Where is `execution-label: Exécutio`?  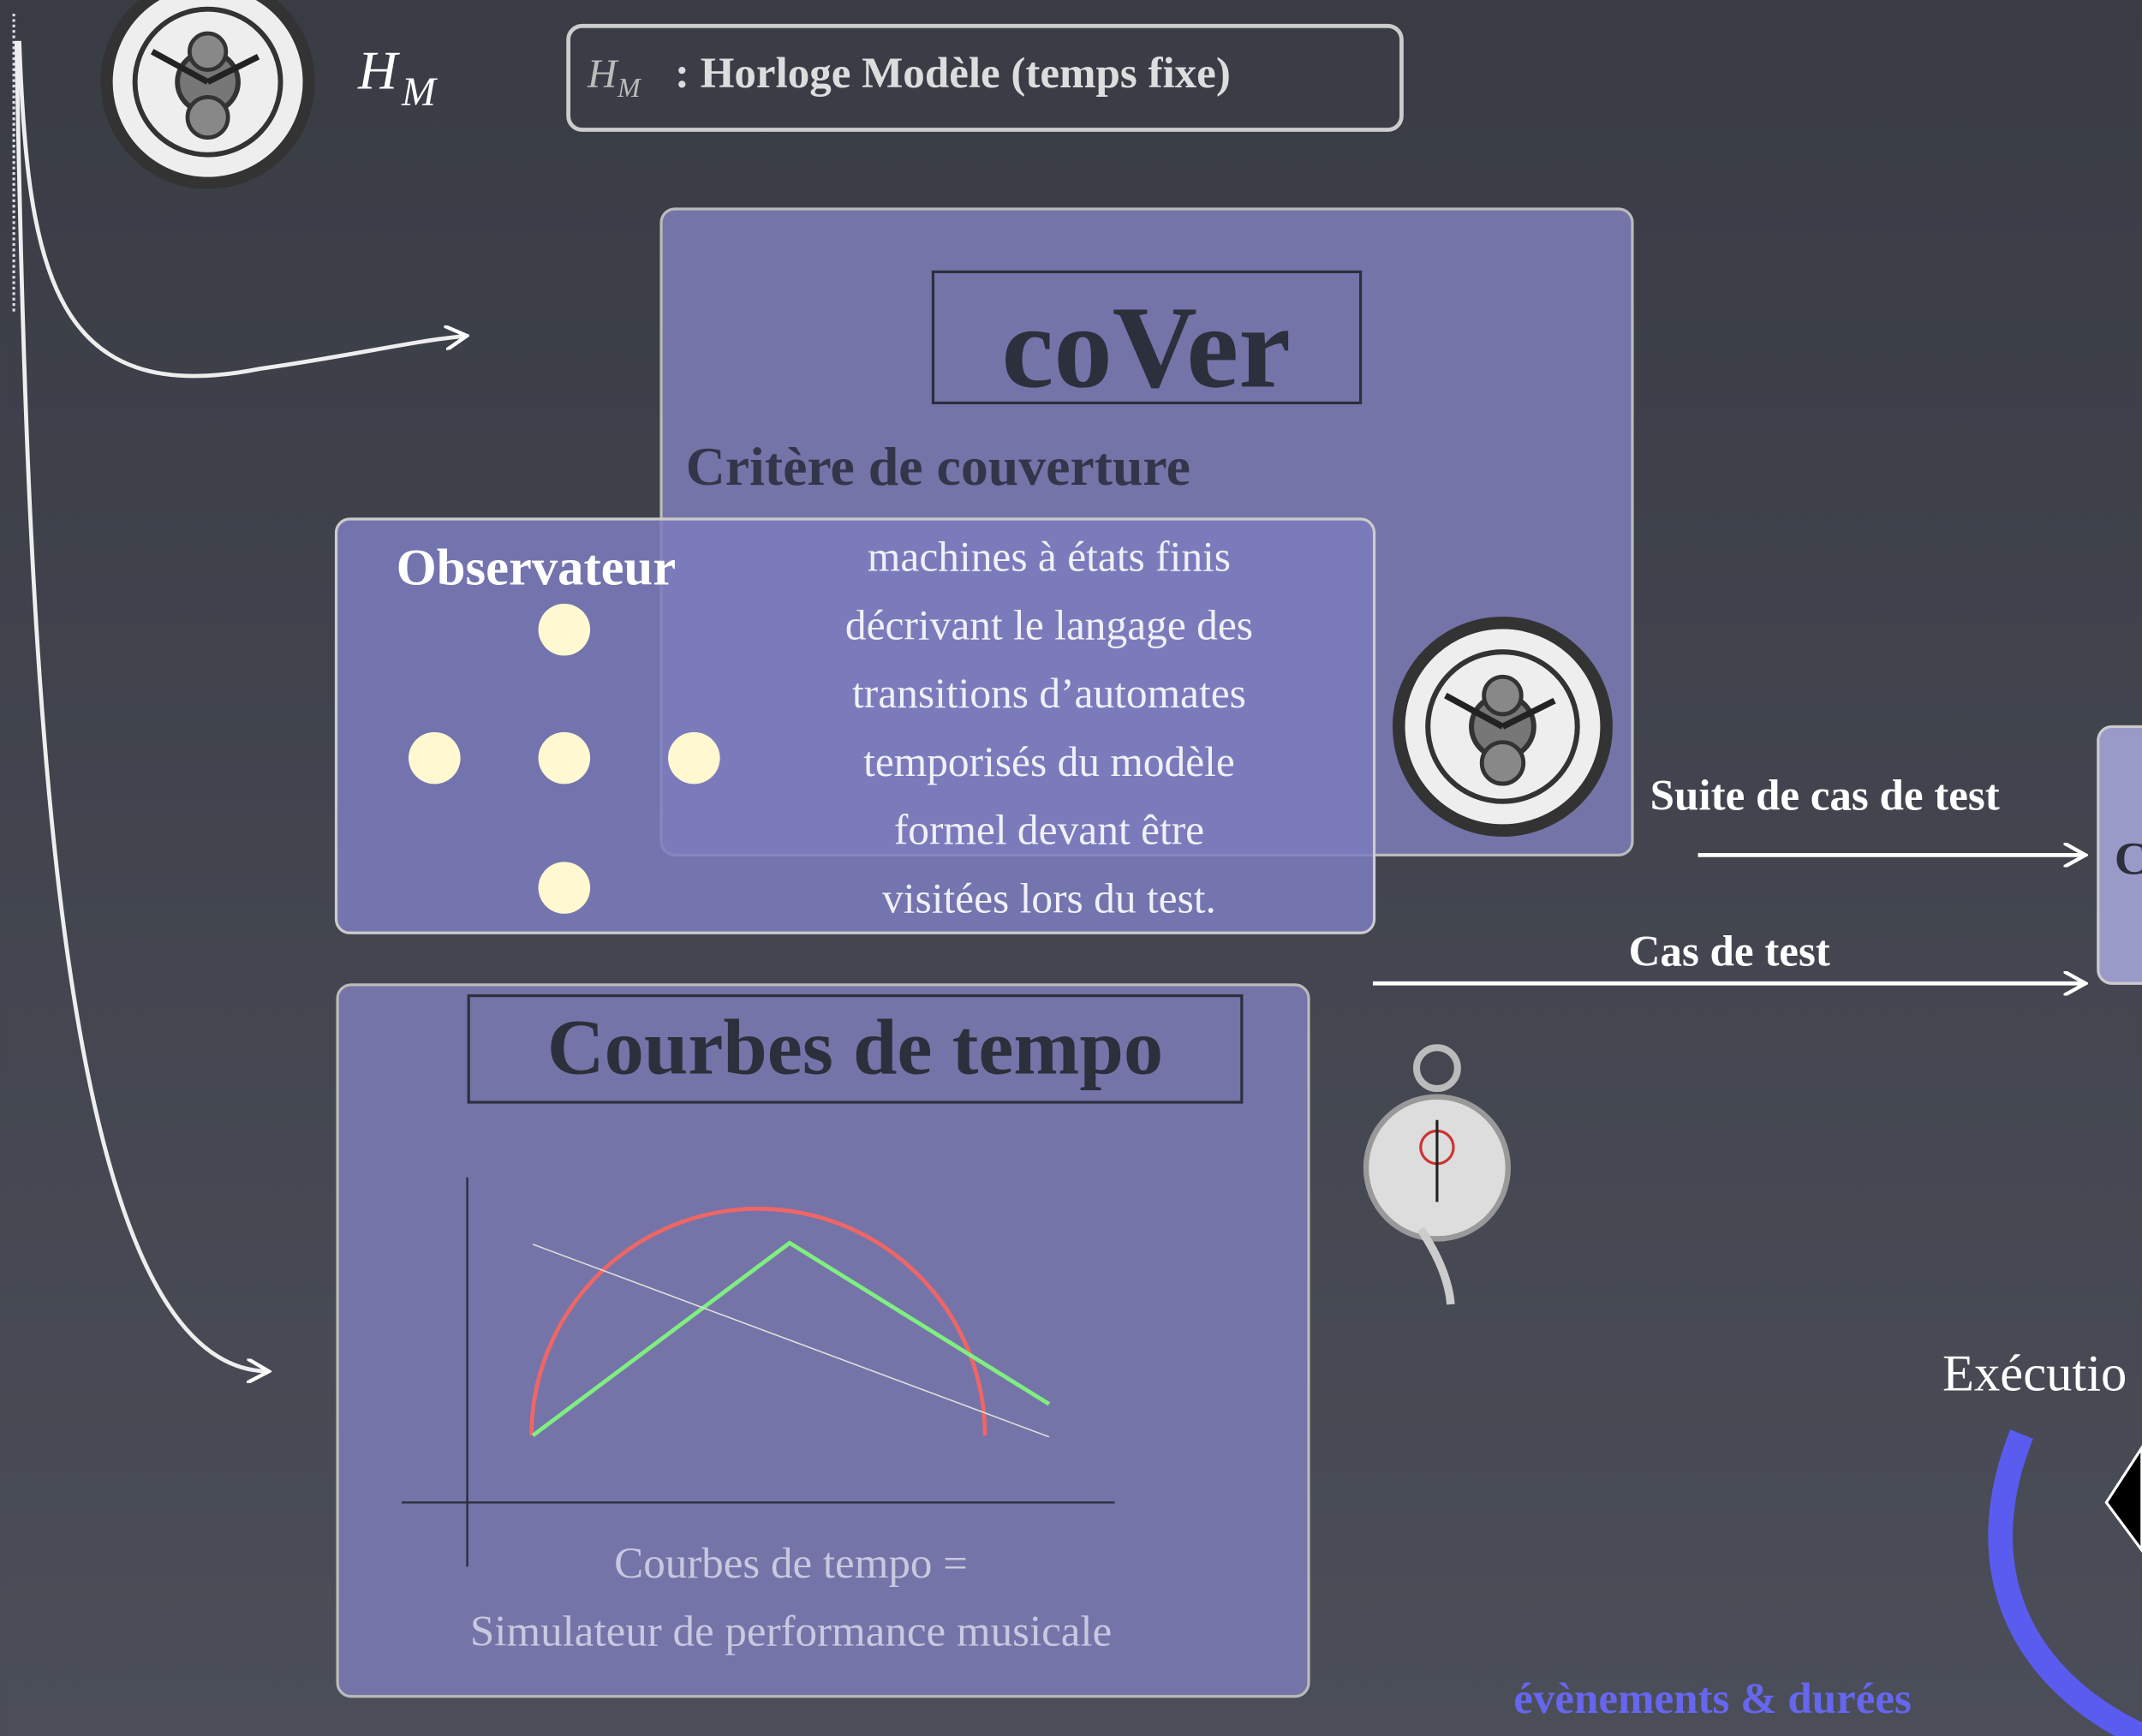 execution-label: Exécutio is located at coordinates (2034, 1374).